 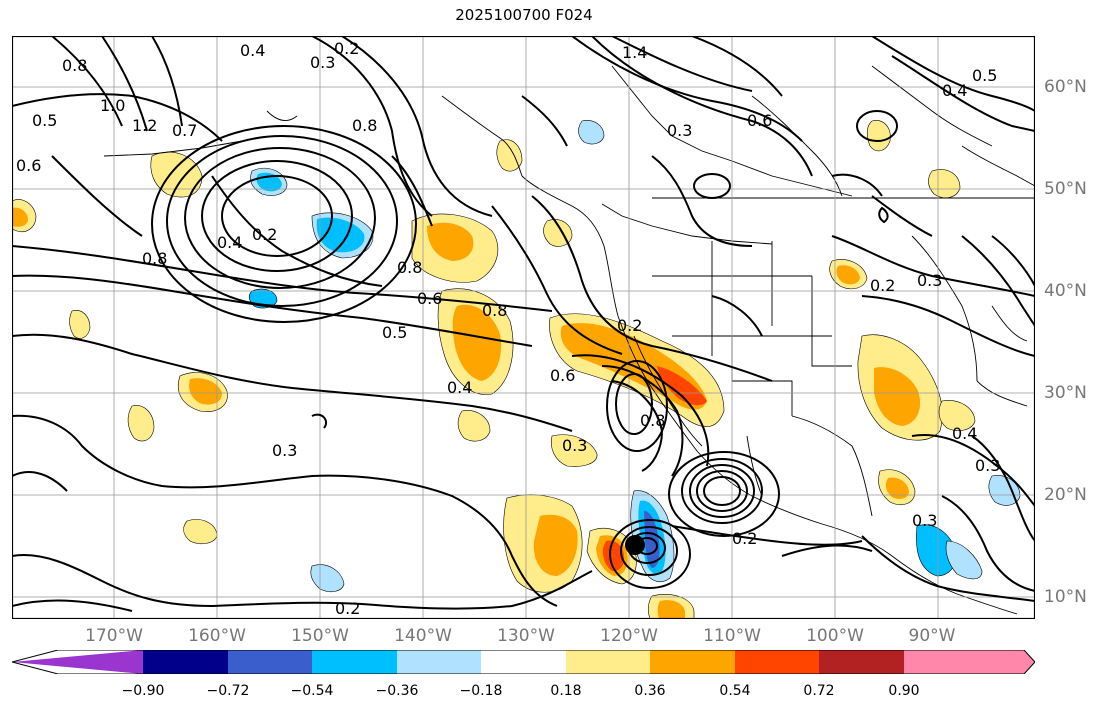 What do you see at coordinates (735, 691) in the screenshot?
I see `colorbar-tick: 0.54` at bounding box center [735, 691].